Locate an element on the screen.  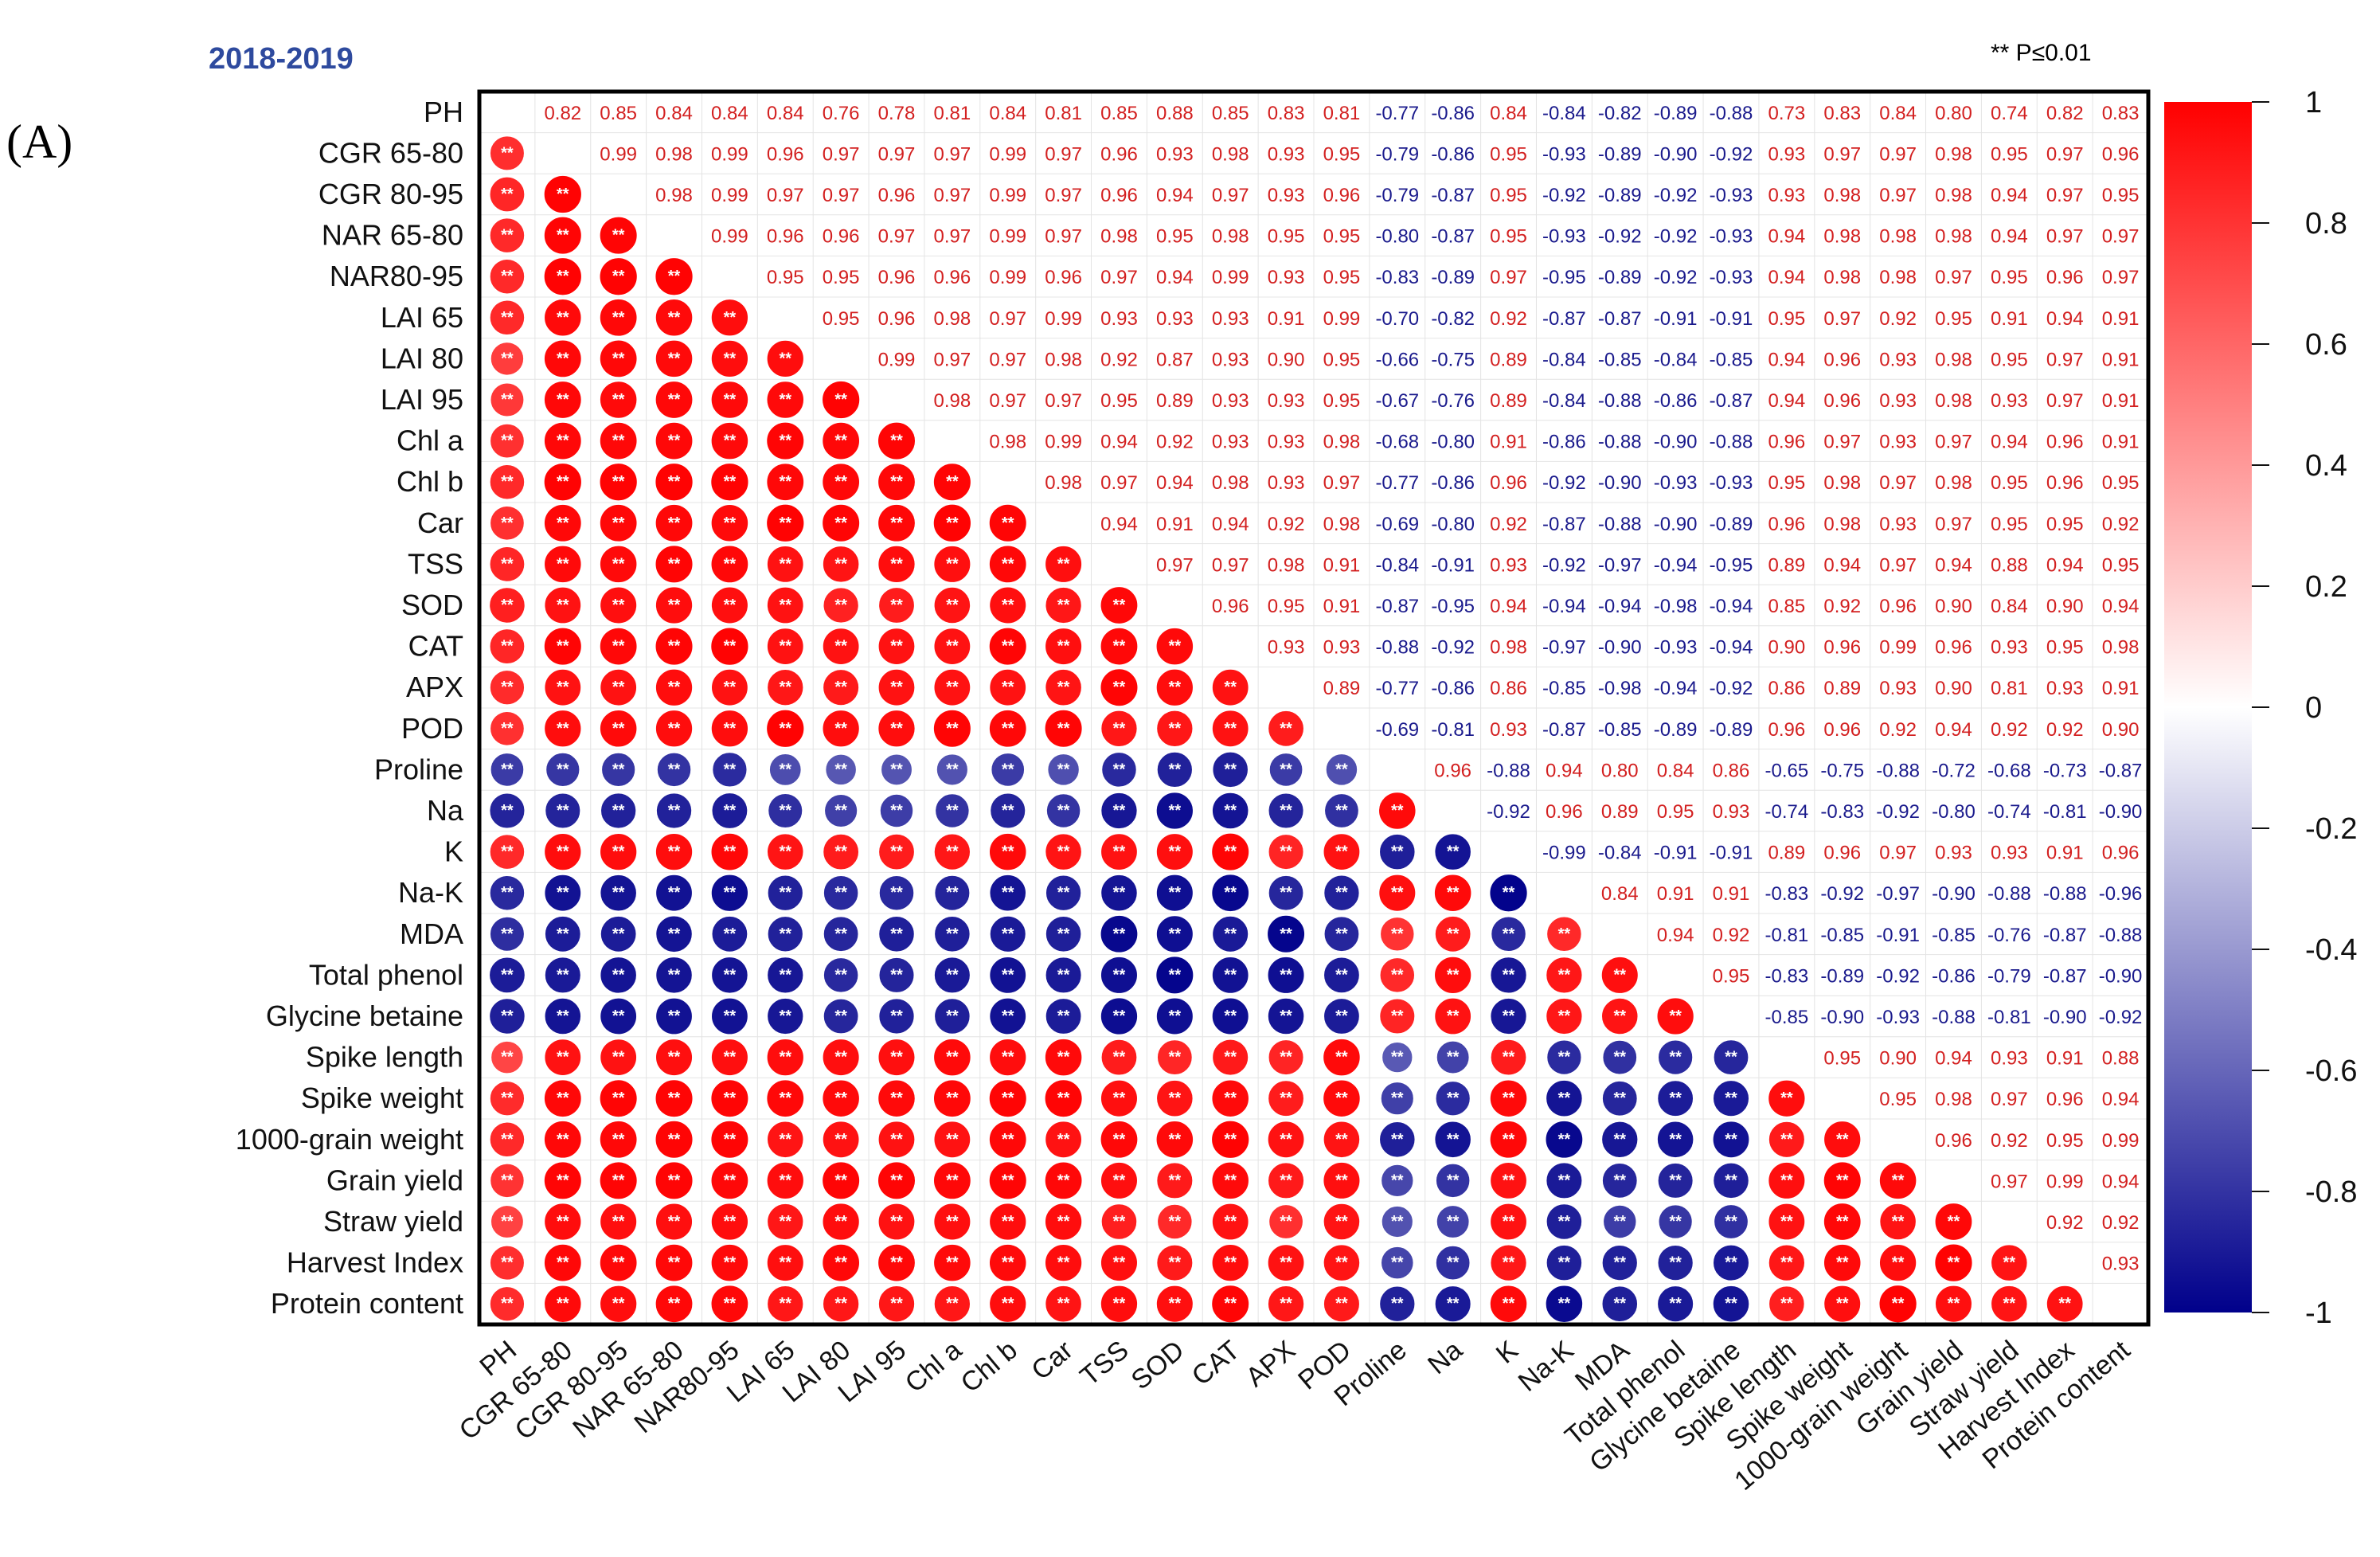
coefficient-label: -0.83 is located at coordinates (1787, 894).